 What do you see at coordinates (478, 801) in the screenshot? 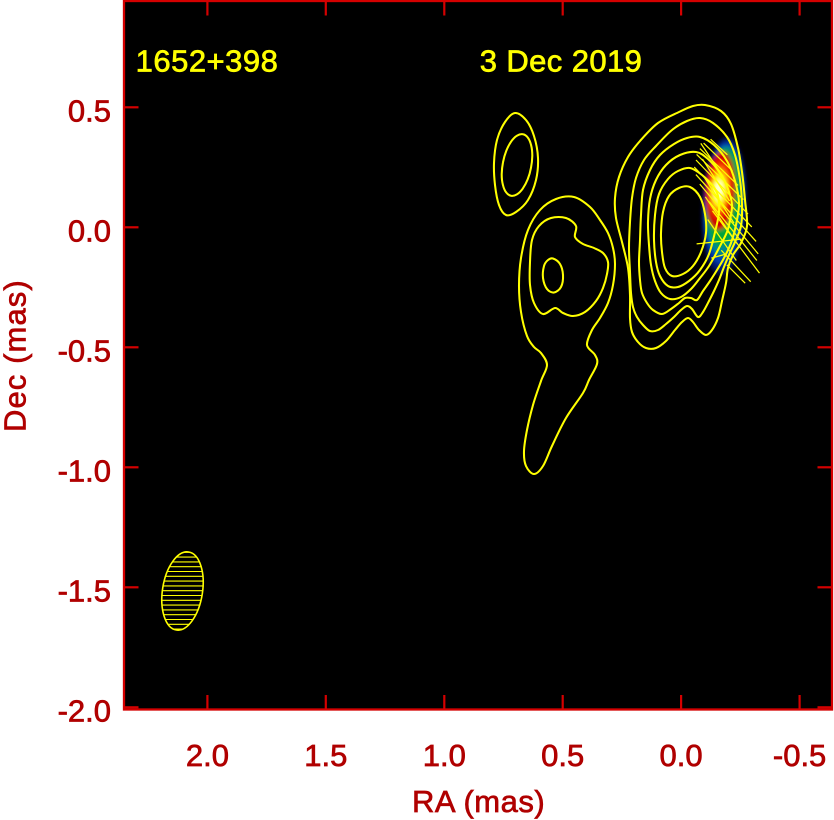
I see `svg-text: RA (mas)` at bounding box center [478, 801].